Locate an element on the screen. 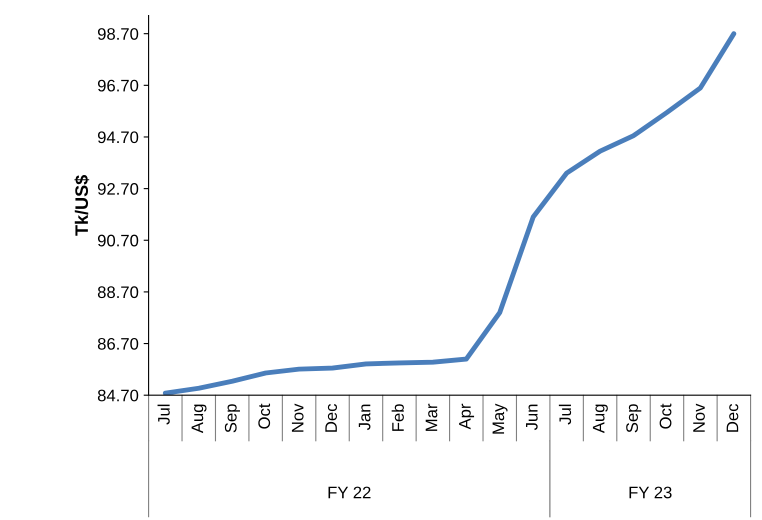 Image resolution: width=762 pixels, height=520 pixels. y-tick-label: 86.70 is located at coordinates (118, 344).